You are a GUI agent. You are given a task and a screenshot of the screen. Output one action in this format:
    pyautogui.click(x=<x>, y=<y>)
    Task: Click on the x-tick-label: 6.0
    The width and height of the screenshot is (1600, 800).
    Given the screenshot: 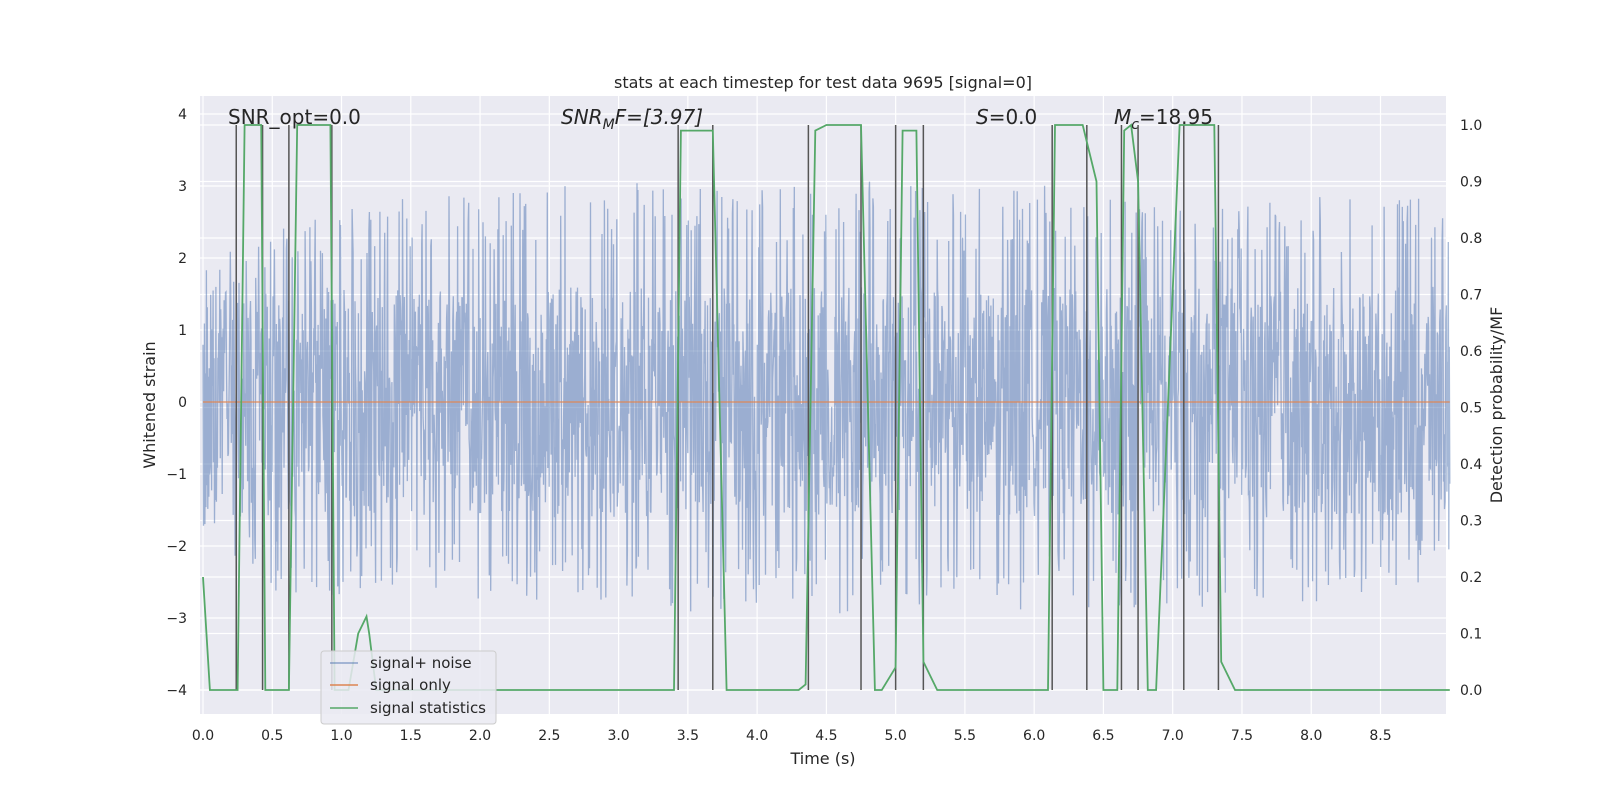 What is the action you would take?
    pyautogui.click(x=1034, y=736)
    